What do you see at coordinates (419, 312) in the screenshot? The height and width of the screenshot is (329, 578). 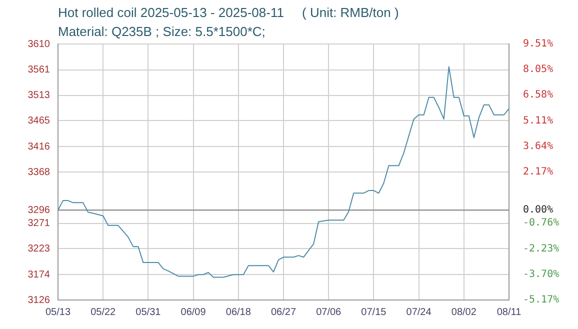 I see `x-tick-label: 07/24` at bounding box center [419, 312].